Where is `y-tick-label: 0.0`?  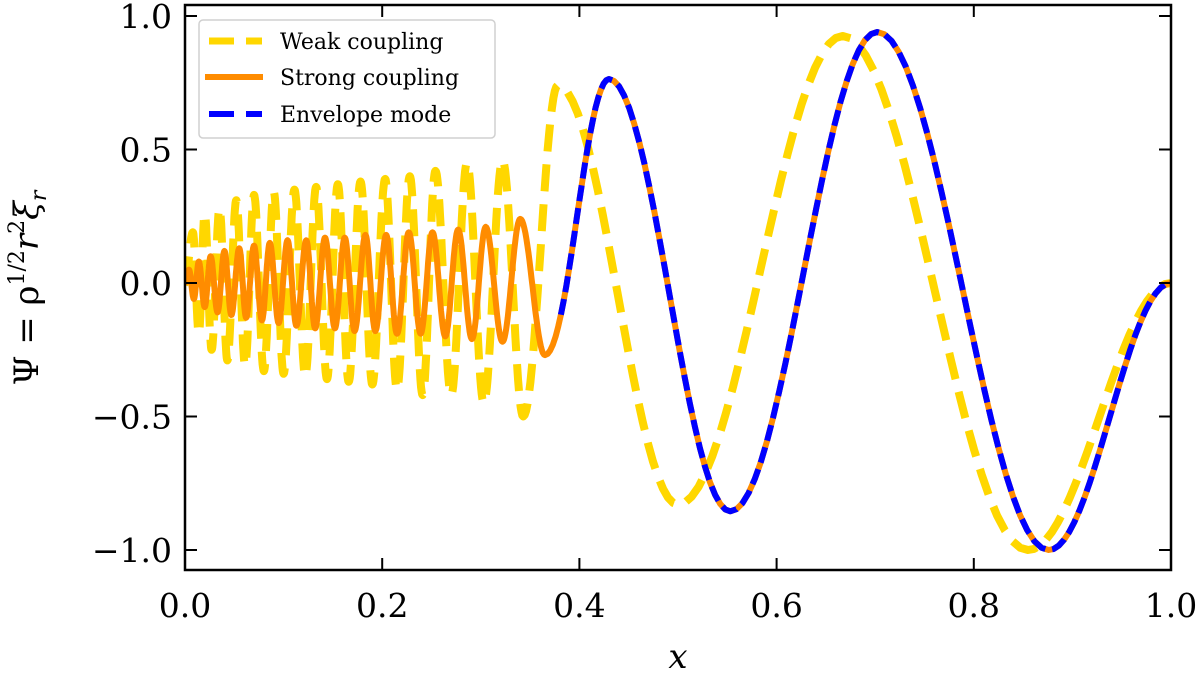
y-tick-label: 0.0 is located at coordinates (146, 283).